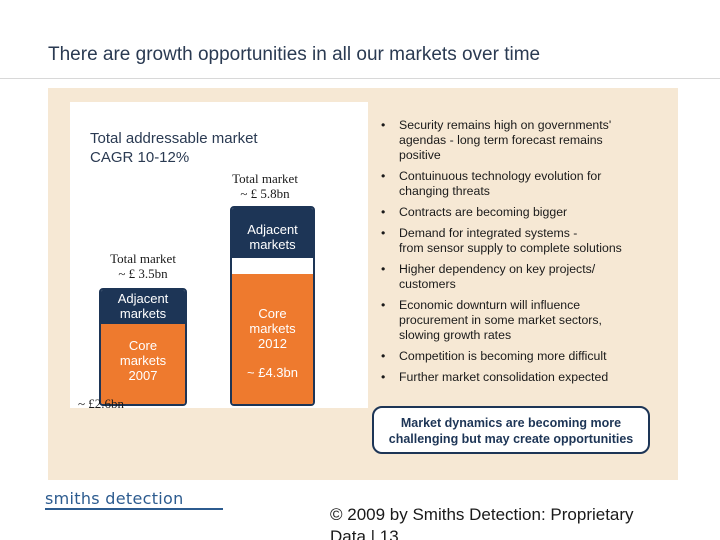 This screenshot has width=720, height=540. What do you see at coordinates (497, 269) in the screenshot?
I see `bullet-text: Higher dependency on key projects/` at bounding box center [497, 269].